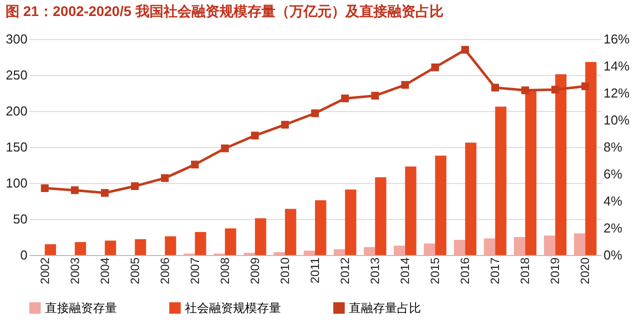  Describe the element at coordinates (613, 147) in the screenshot. I see `y2-tick-label: 8%` at that location.